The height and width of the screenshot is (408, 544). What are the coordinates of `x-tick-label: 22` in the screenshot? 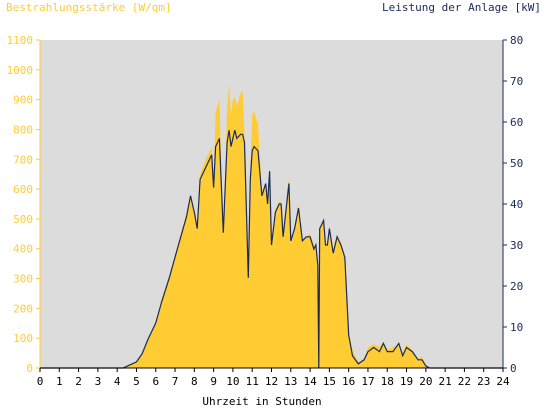 It's located at (464, 381).